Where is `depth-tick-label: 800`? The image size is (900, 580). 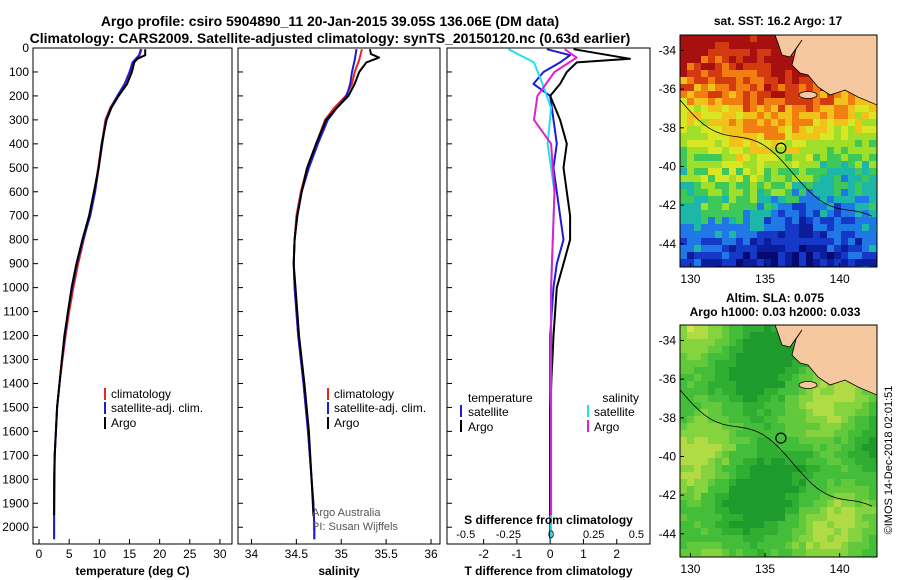 depth-tick-label: 800 is located at coordinates (19, 240).